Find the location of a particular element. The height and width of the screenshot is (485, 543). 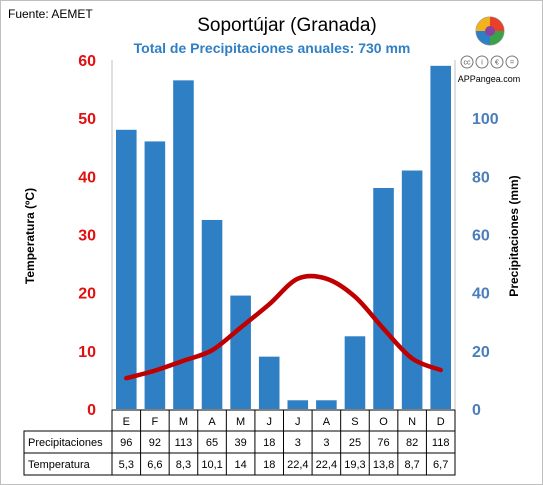

precip-value-label: 92 is located at coordinates (155, 443).